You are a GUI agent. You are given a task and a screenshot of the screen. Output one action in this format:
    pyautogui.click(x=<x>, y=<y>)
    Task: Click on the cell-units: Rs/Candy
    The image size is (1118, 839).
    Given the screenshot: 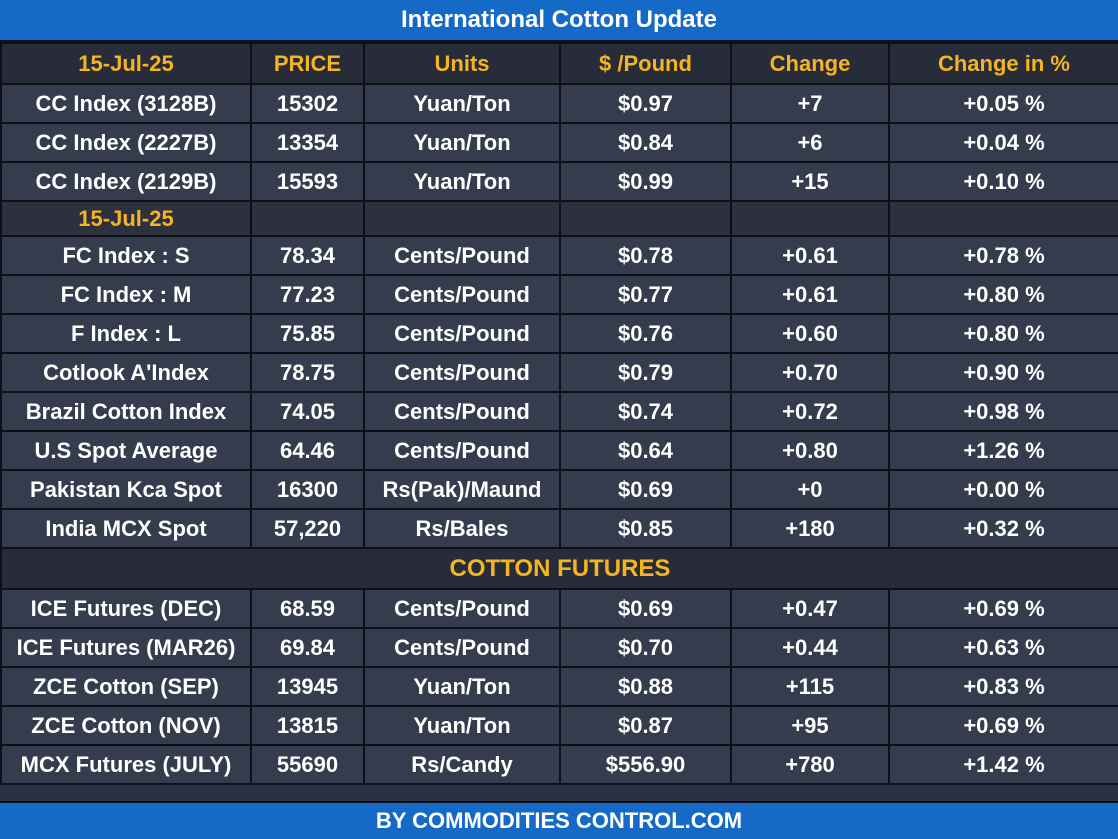 What is the action you would take?
    pyautogui.click(x=462, y=764)
    